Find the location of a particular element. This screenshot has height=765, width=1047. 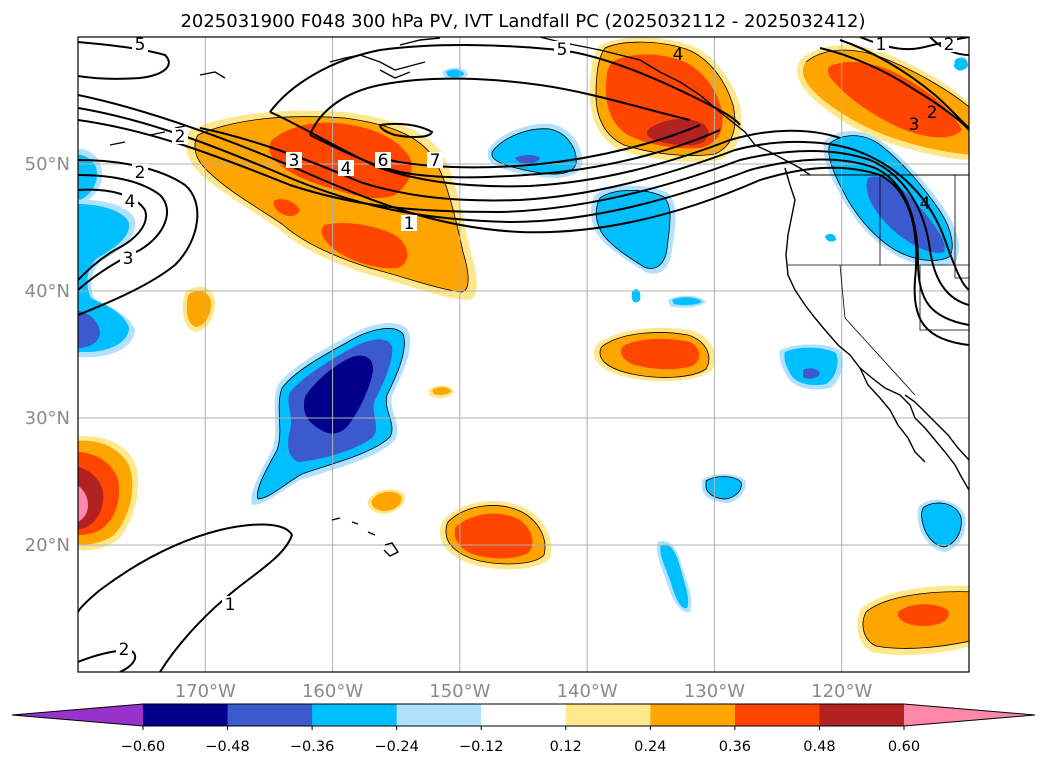

colorbar-extend-high is located at coordinates (969, 715).